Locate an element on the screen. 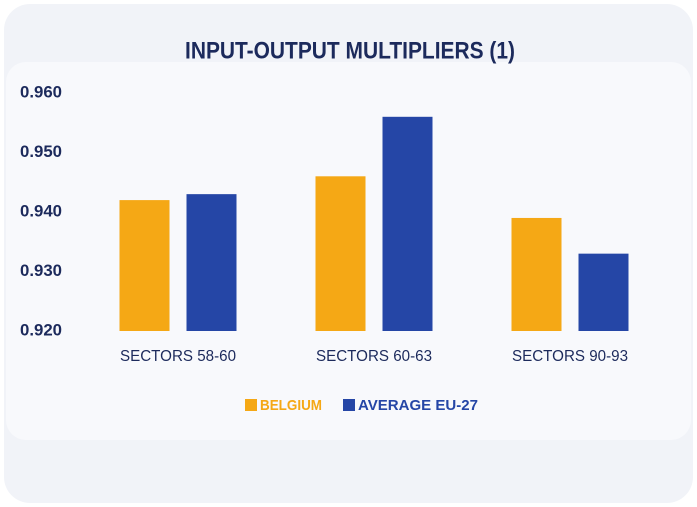  y-tick-label: 0.920 is located at coordinates (41, 329).